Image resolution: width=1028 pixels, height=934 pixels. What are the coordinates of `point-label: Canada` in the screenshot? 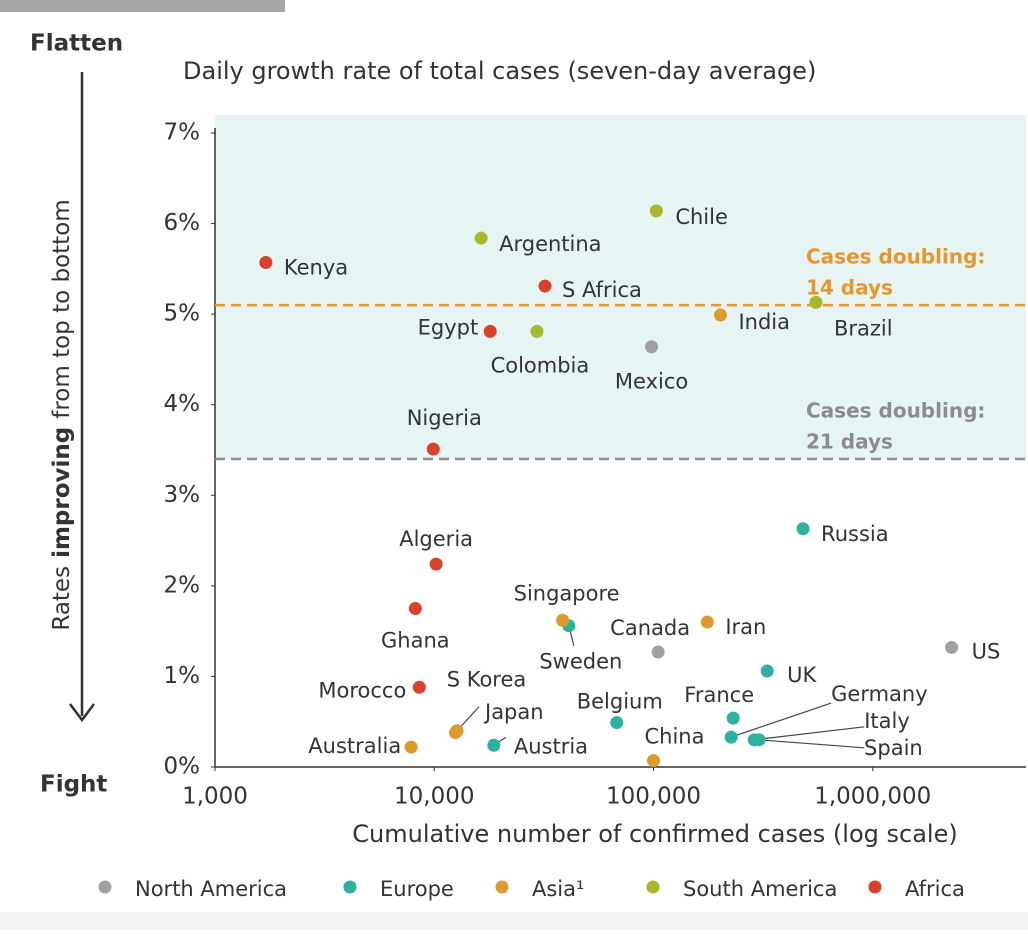 It's located at (650, 628).